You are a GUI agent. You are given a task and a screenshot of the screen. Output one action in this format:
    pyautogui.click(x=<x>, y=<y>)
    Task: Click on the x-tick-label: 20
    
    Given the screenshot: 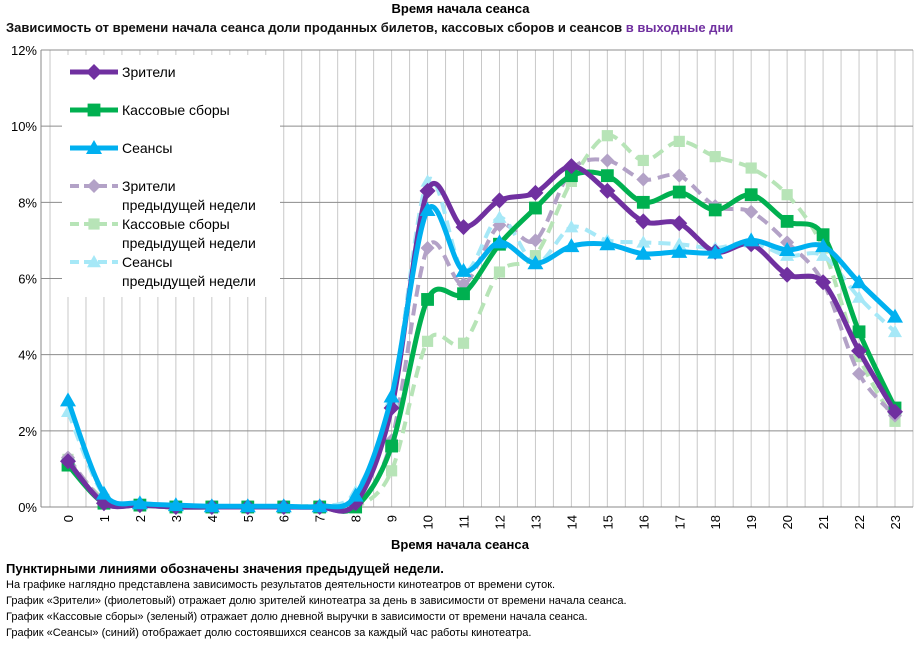 What is the action you would take?
    pyautogui.click(x=787, y=522)
    